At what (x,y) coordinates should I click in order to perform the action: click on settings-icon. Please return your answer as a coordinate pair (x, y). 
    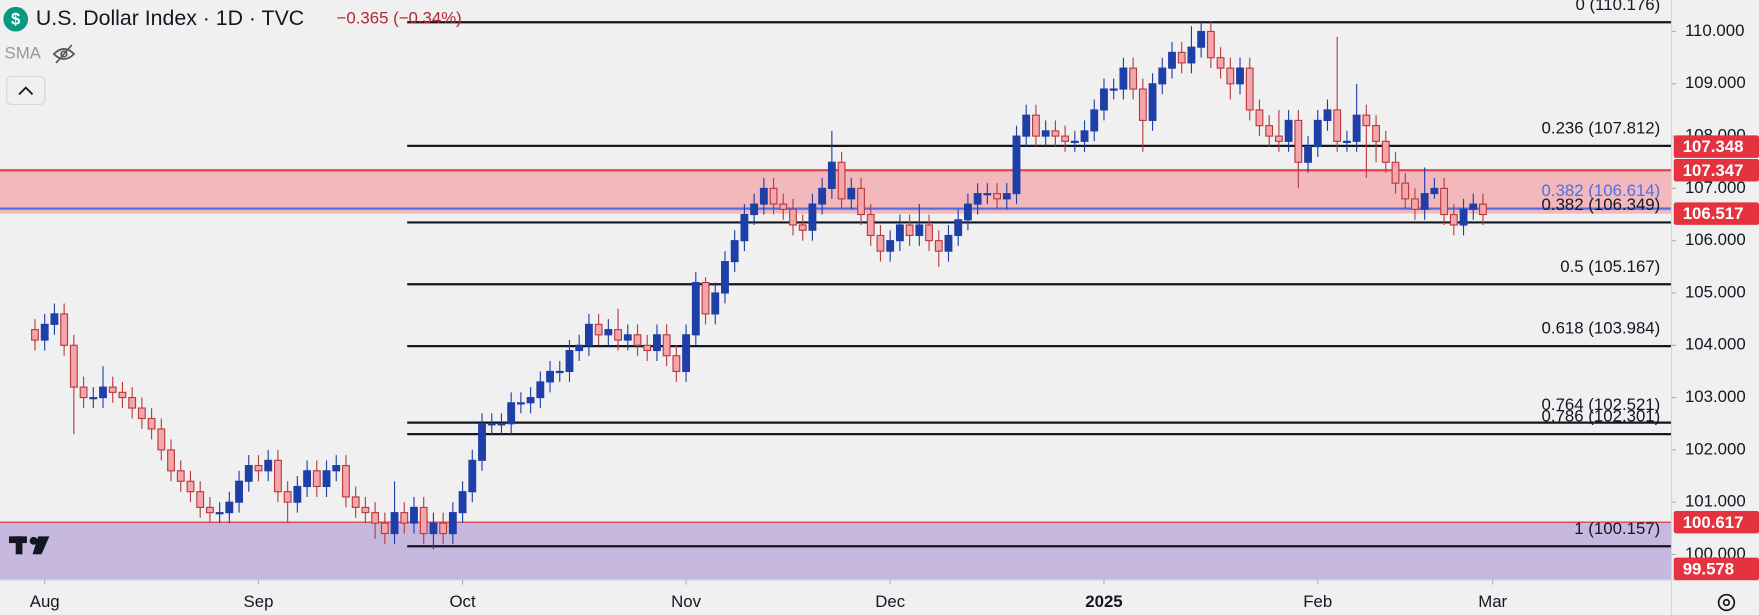
    Looking at the image, I should click on (1726, 602).